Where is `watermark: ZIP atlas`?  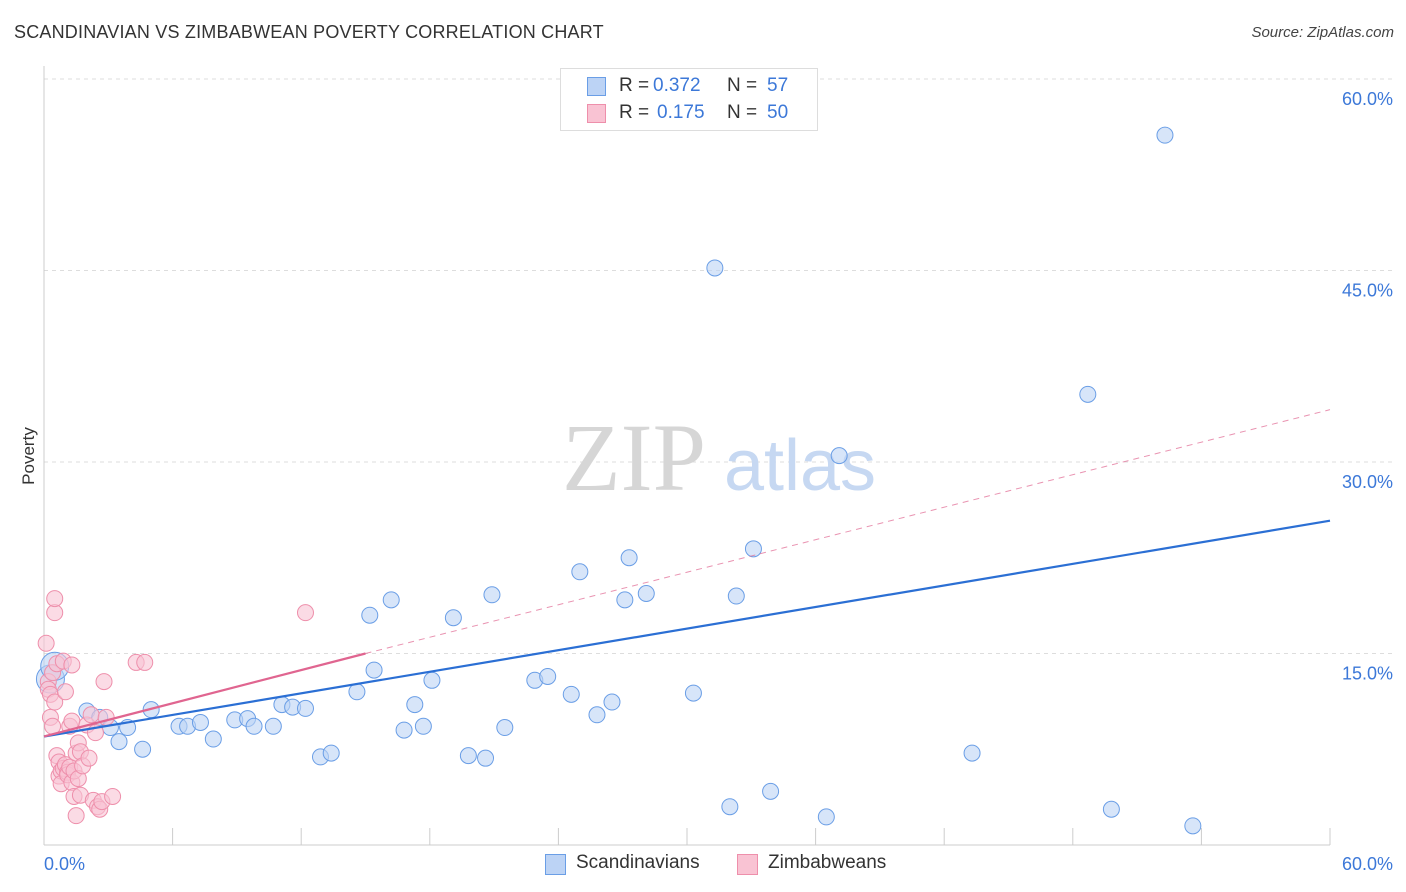
watermark: ZIP atlas is located at coordinates (719, 457).